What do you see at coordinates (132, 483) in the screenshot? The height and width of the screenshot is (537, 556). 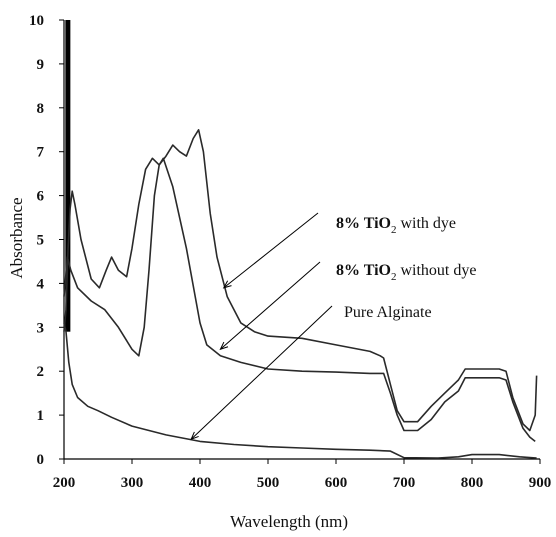 I see `x-tick-label: 300` at bounding box center [132, 483].